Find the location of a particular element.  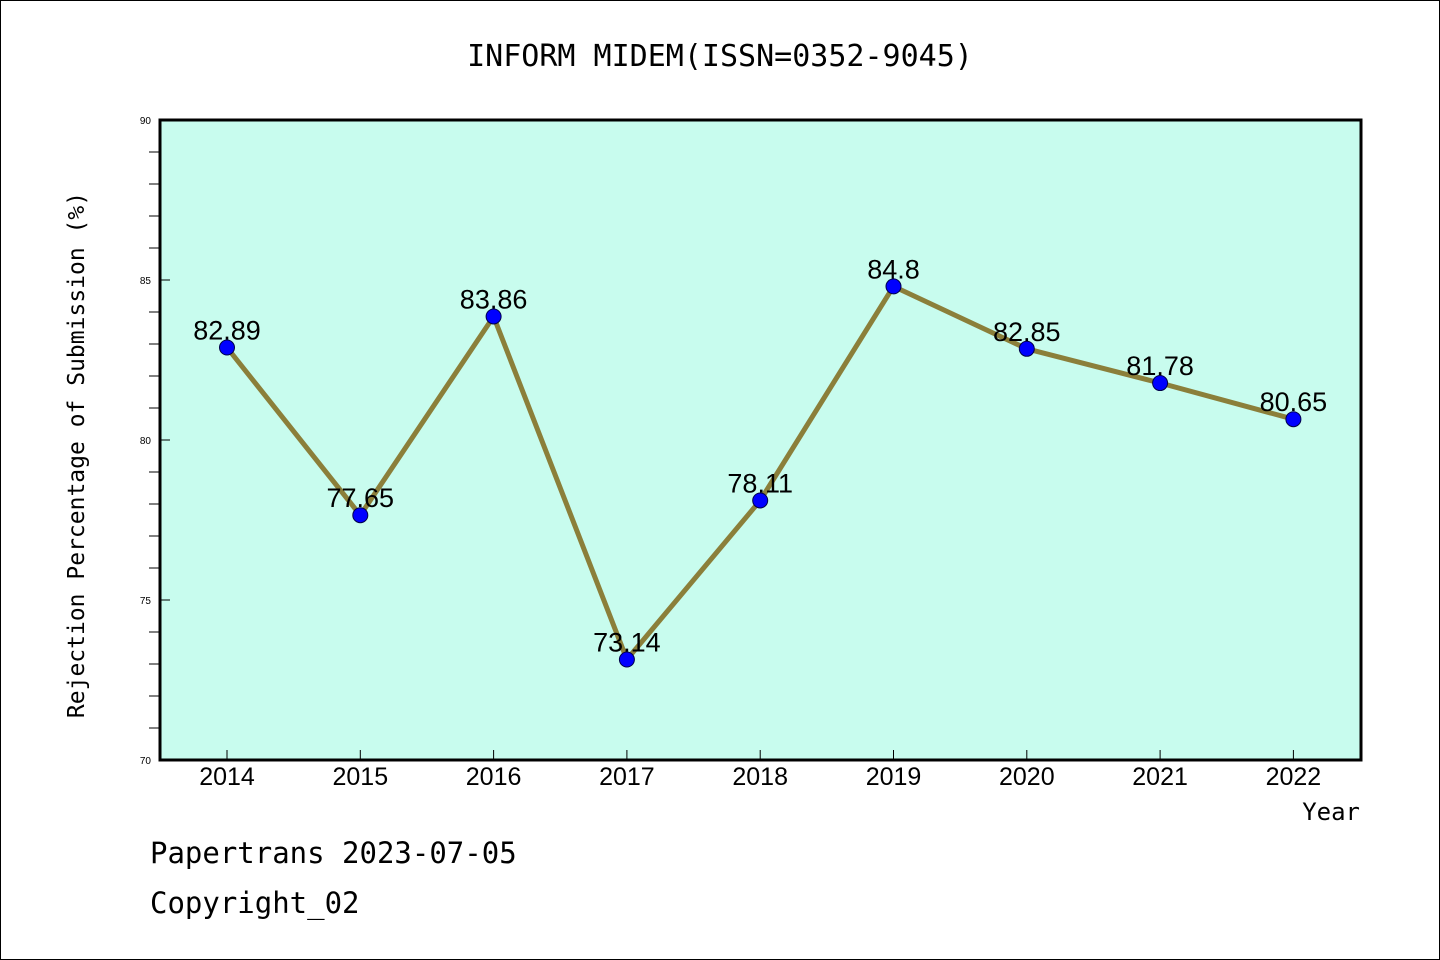

data-label: 81.78 is located at coordinates (1160, 366).